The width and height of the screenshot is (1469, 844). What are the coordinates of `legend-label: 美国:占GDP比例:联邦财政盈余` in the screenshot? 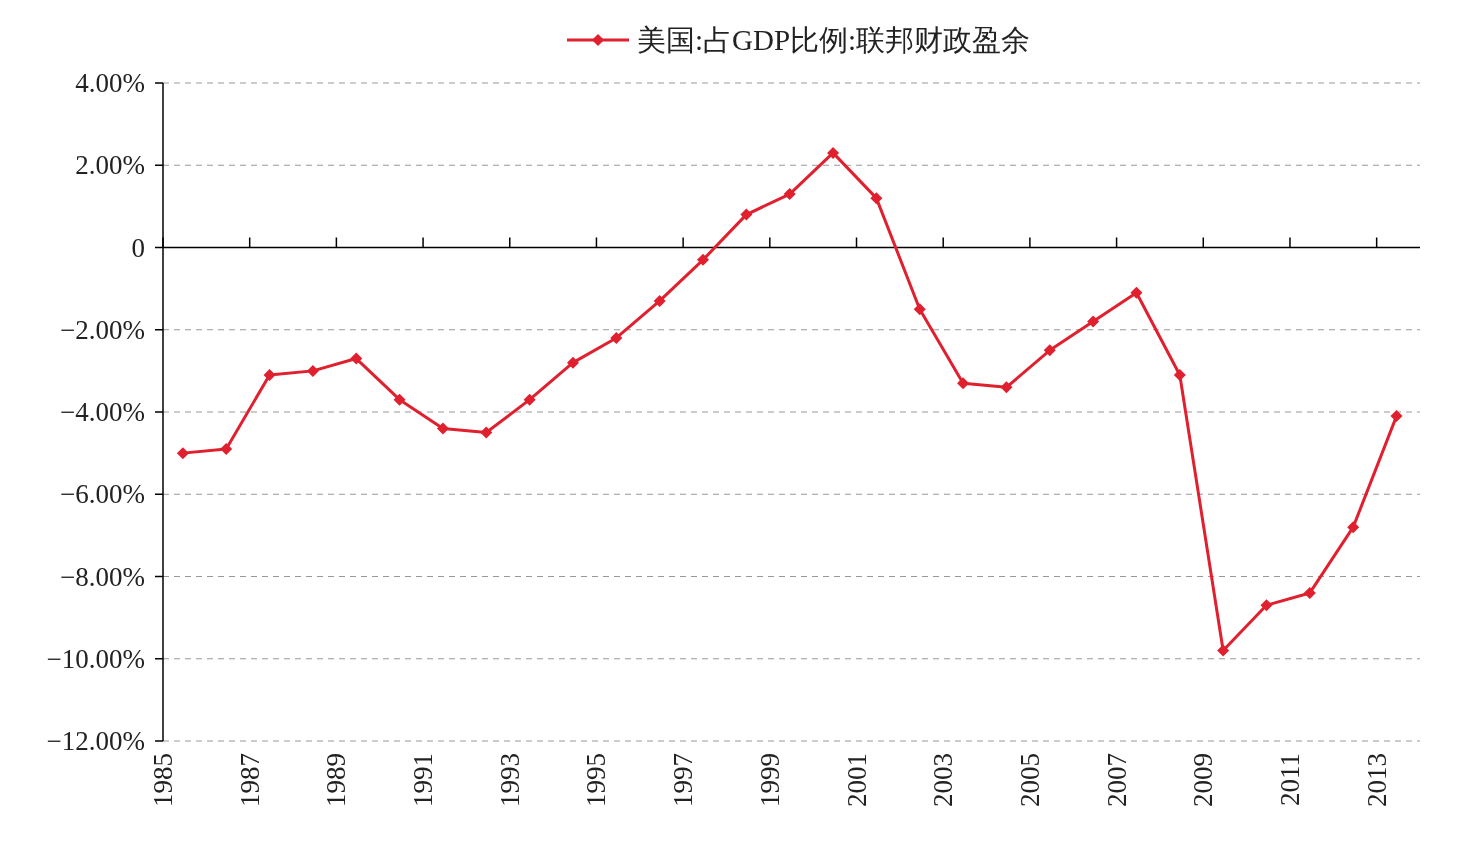 It's located at (834, 40).